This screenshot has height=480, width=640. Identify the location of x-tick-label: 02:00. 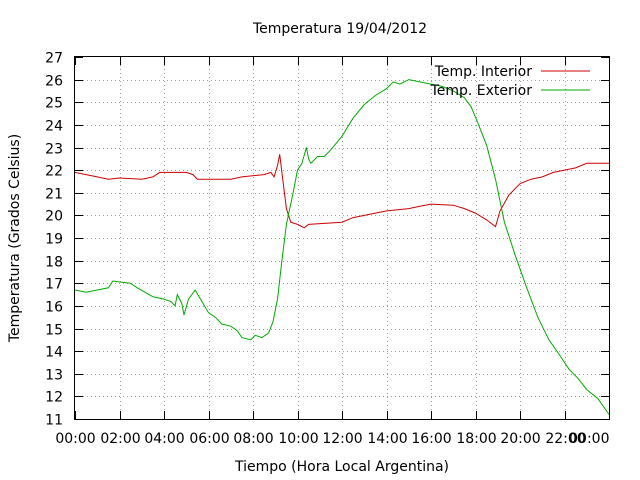
(120, 439).